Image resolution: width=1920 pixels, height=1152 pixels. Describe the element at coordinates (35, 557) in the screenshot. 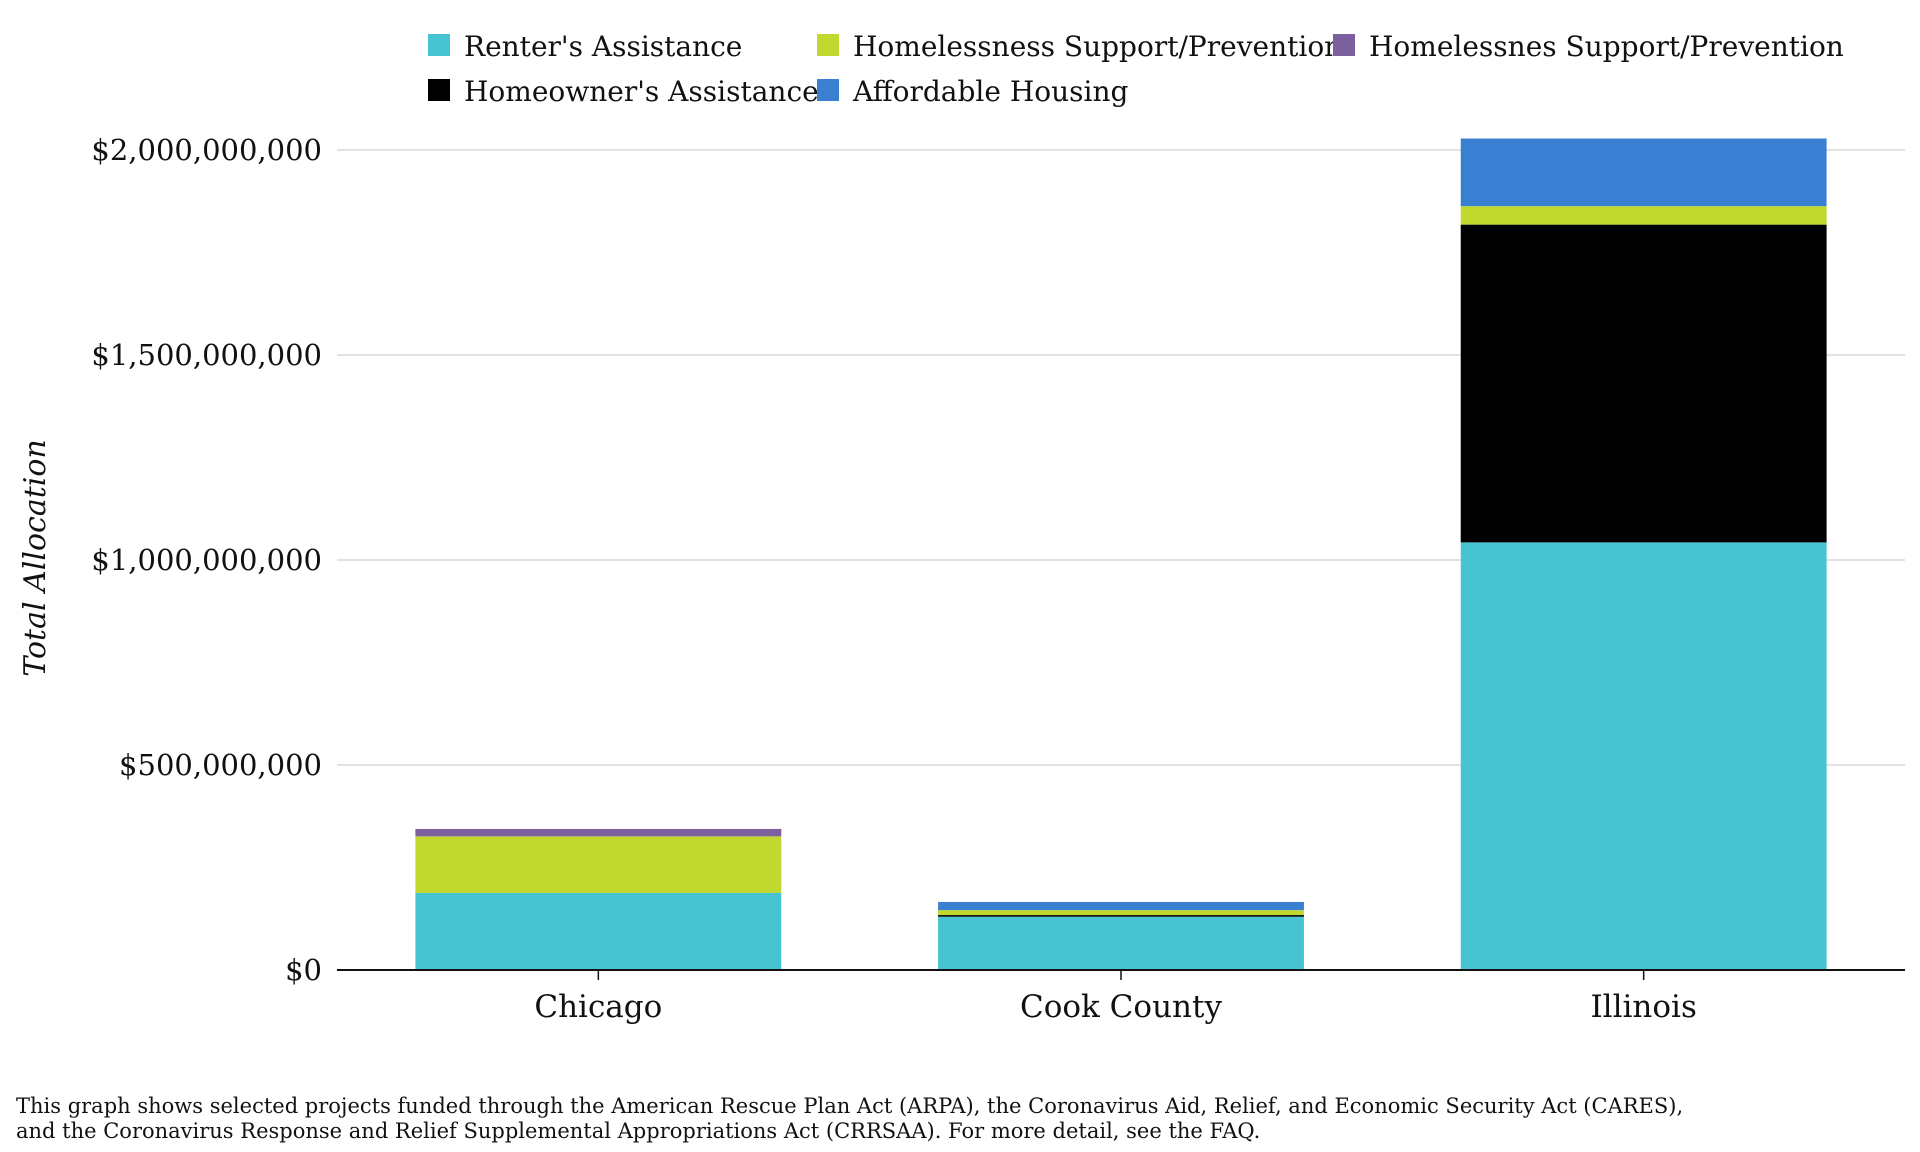

I see `y-axis-title: Total Allocation` at that location.